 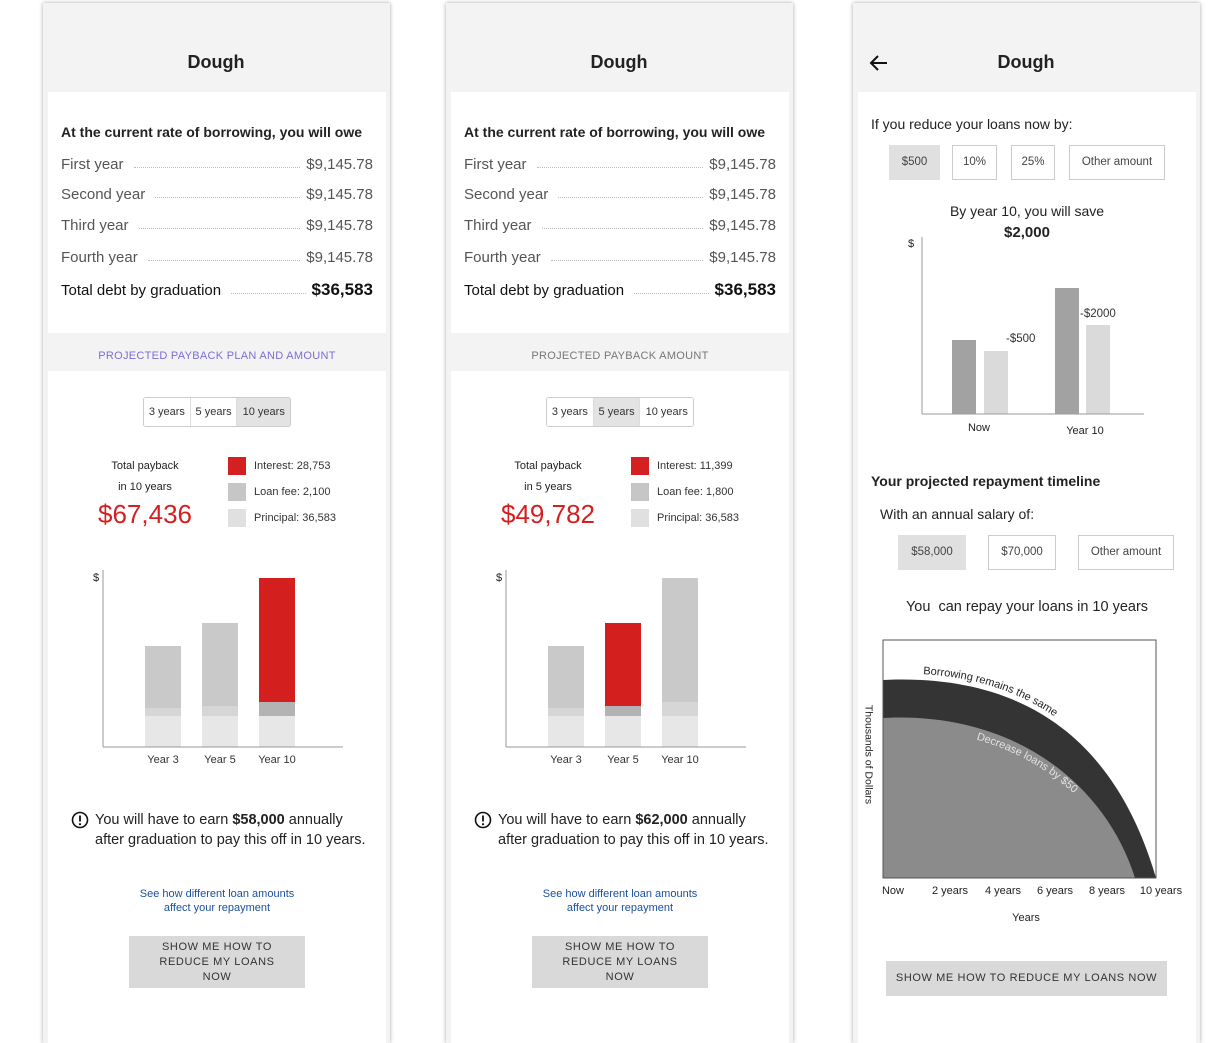 I want to click on timeline-title: Your projected repayment timeline, so click(x=986, y=481).